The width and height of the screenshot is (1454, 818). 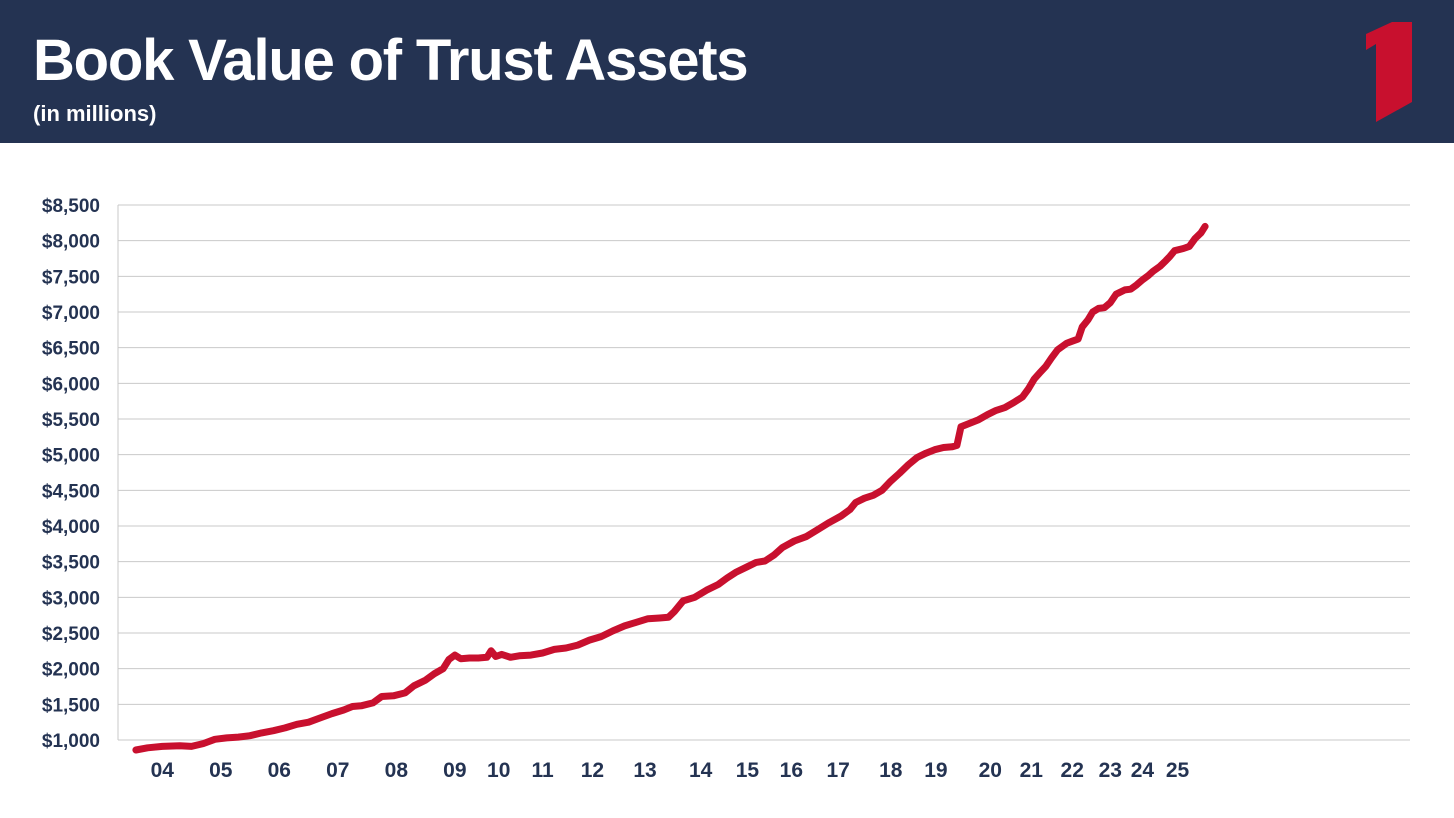 What do you see at coordinates (71, 420) in the screenshot?
I see `y-tick-label: $5,500` at bounding box center [71, 420].